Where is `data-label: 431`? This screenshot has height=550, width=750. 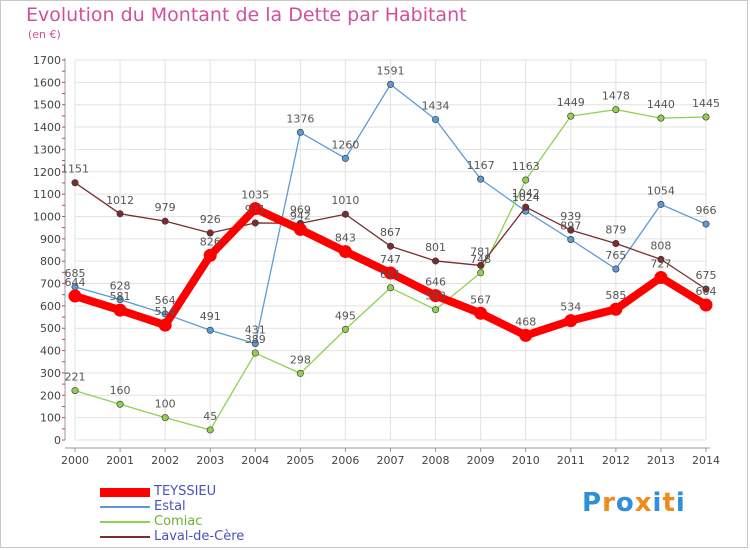
data-label: 431 is located at coordinates (255, 330).